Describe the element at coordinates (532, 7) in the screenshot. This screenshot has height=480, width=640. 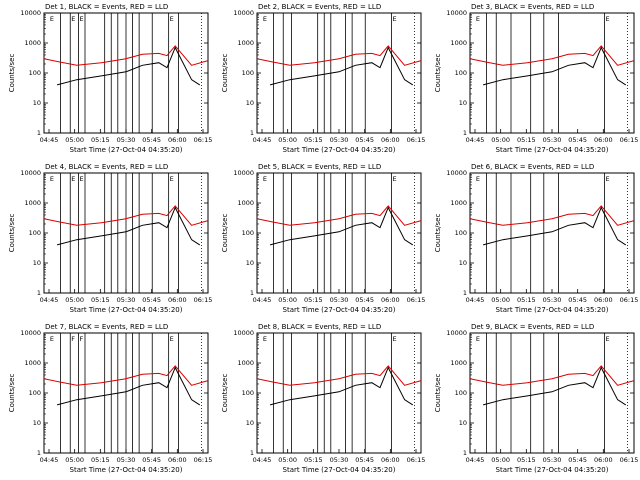
I see `panel-title: Det 3, BLACK = Events, RED = LLD` at that location.